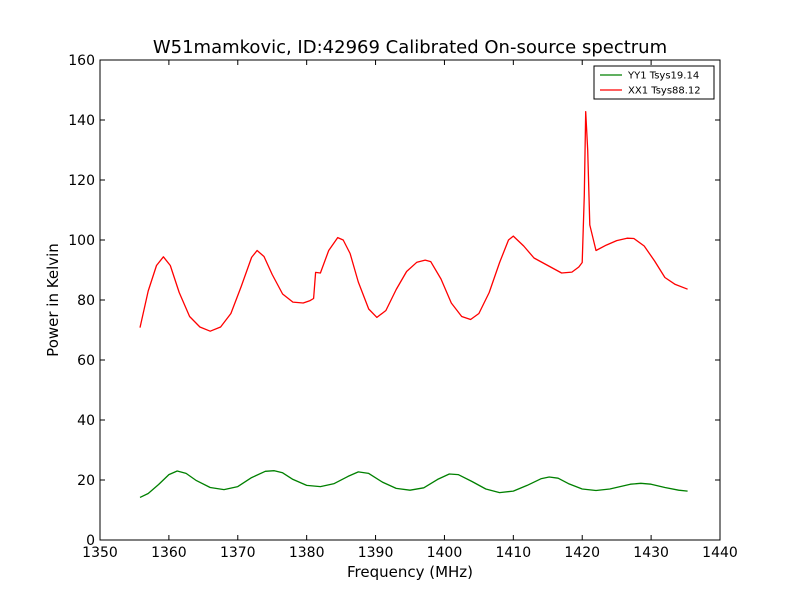 This screenshot has width=800, height=600. Describe the element at coordinates (238, 553) in the screenshot. I see `x-tick-label: 1370` at that location.